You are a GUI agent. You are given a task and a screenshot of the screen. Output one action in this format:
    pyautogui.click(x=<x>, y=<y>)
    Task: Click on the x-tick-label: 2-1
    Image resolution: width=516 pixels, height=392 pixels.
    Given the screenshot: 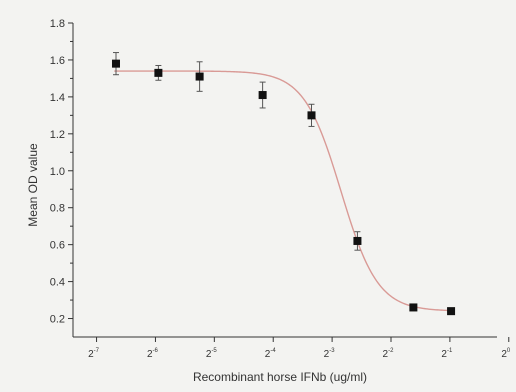 What is the action you would take?
    pyautogui.click(x=447, y=354)
    